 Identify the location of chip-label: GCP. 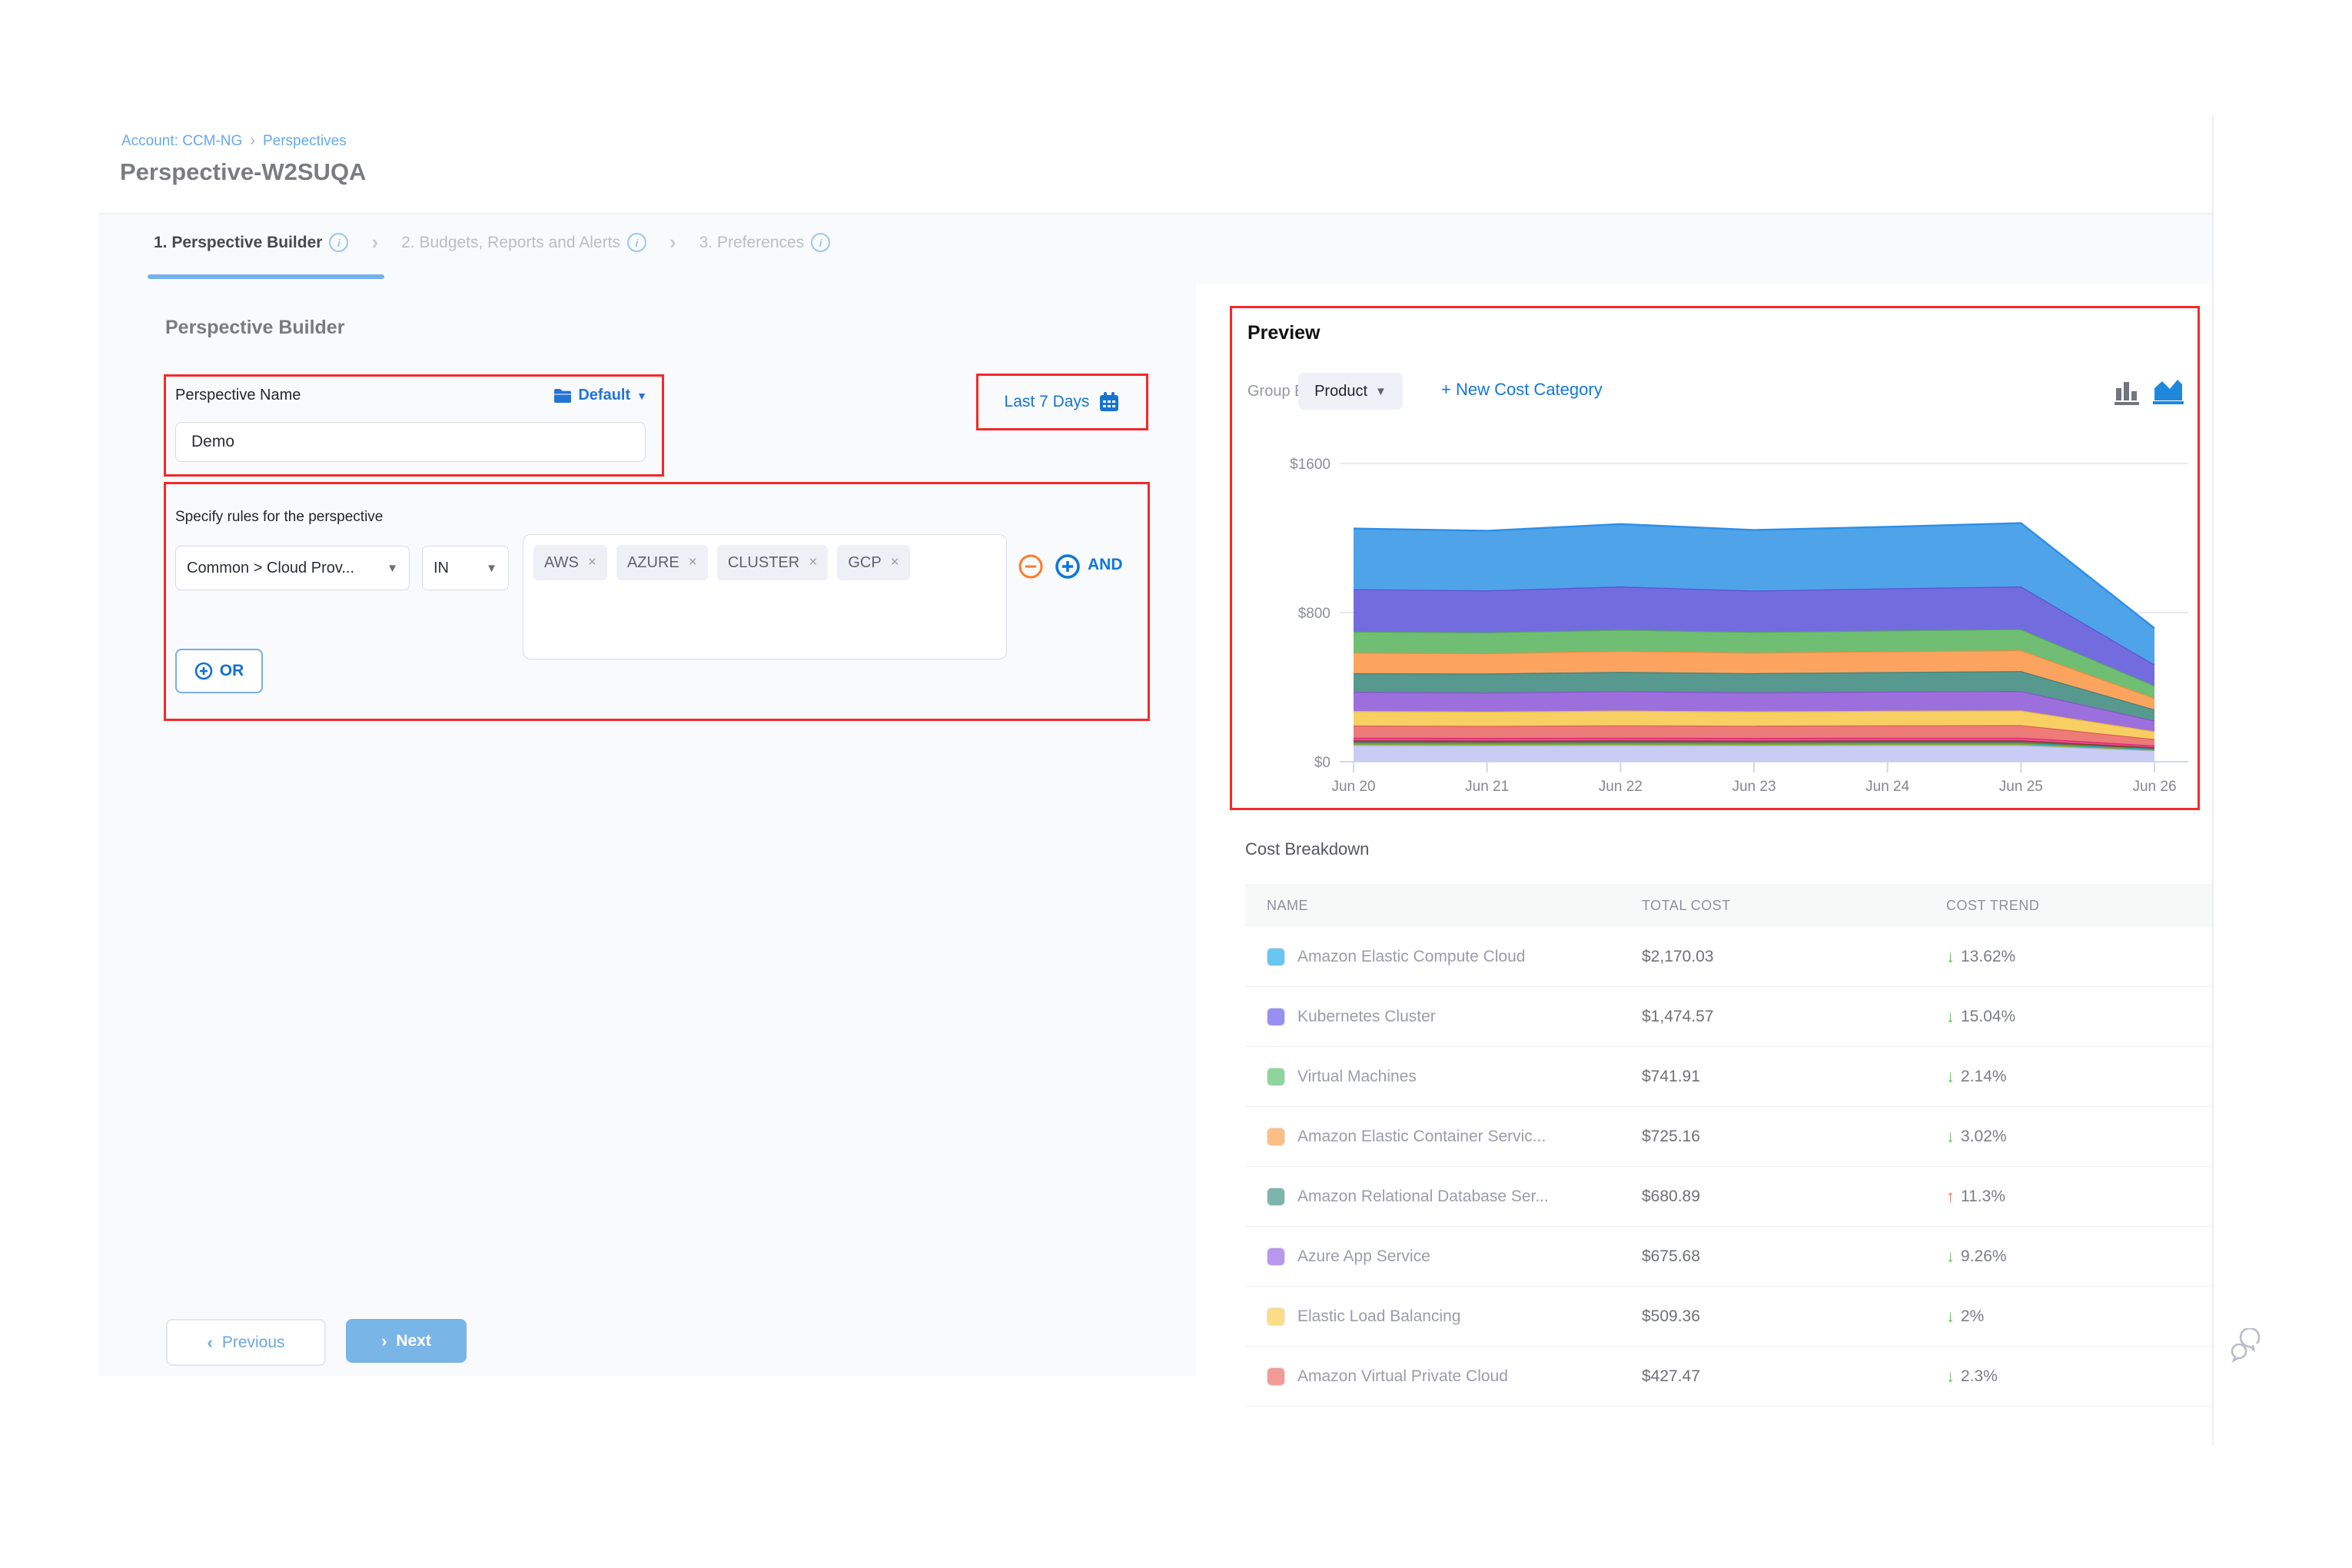
(865, 562).